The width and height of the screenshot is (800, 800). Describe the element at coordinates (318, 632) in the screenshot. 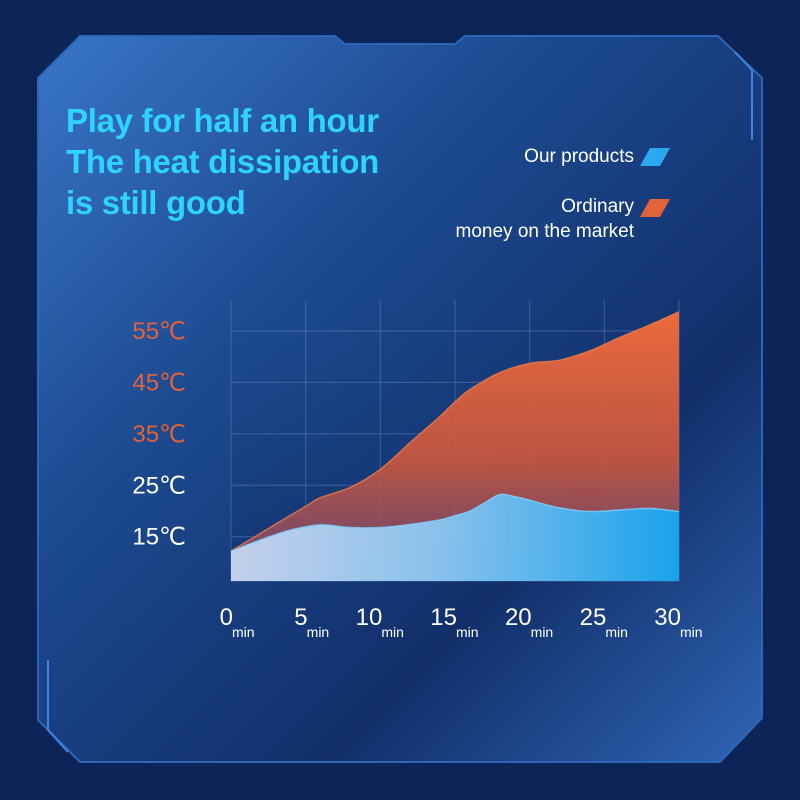

I see `x-tick-unit-1: min` at that location.